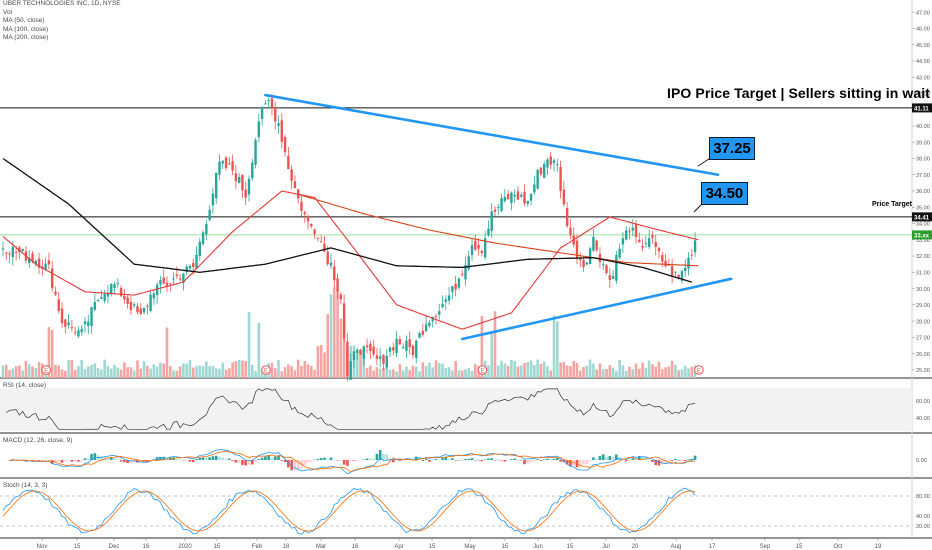 The height and width of the screenshot is (550, 932). Describe the element at coordinates (923, 78) in the screenshot. I see `price-tick-label: 43.00` at that location.